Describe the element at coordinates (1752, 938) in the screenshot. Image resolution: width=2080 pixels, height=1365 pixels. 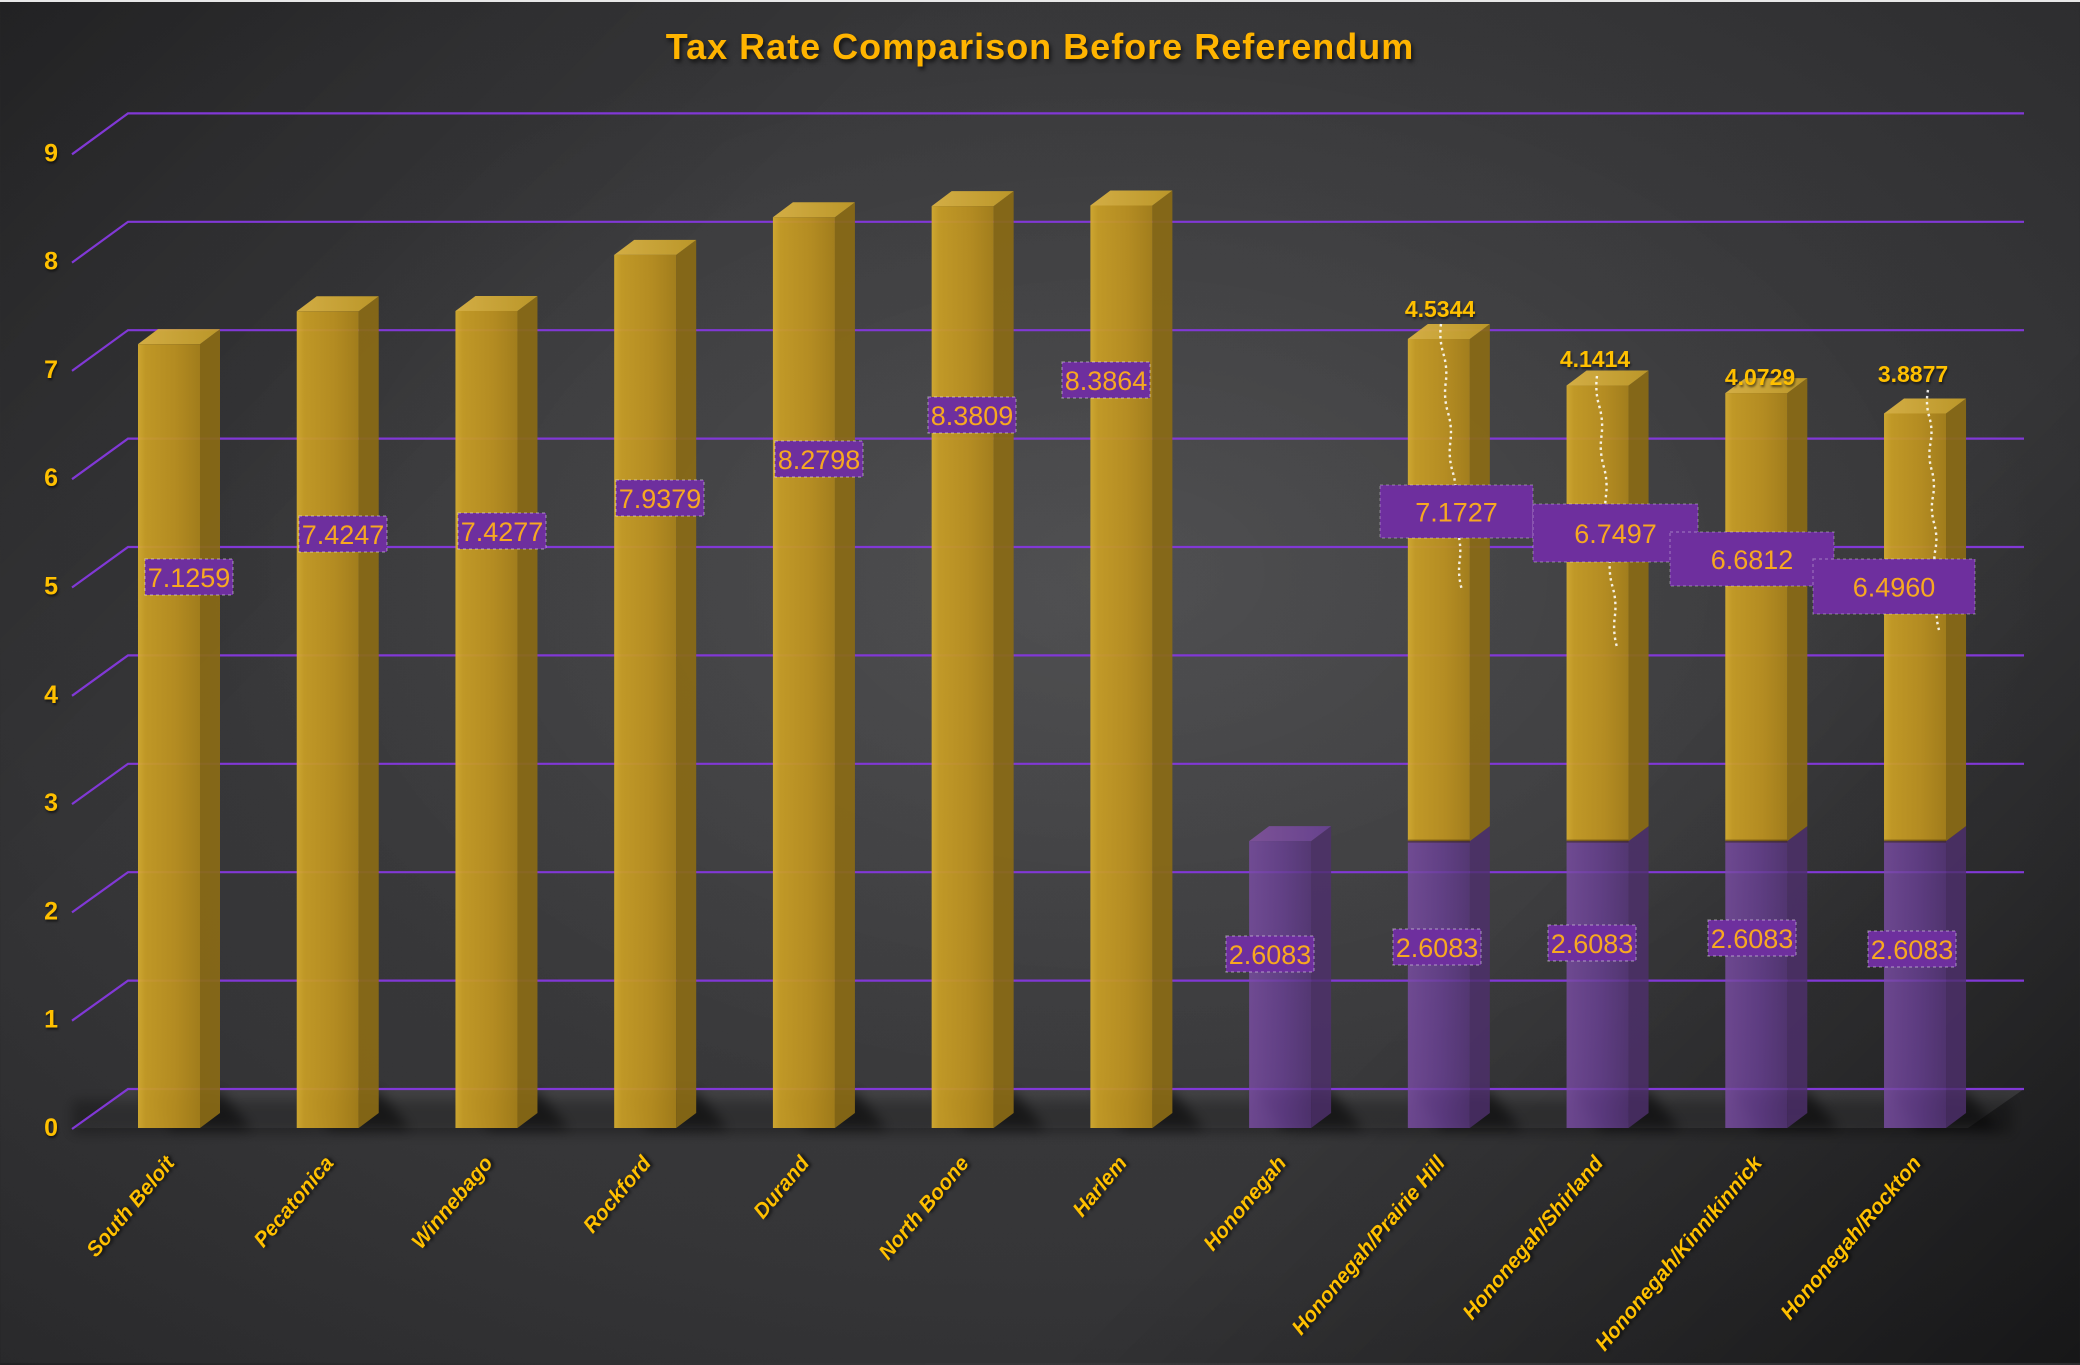
I see `value-label-hononegah-kinnikinnick: 2.6083` at that location.